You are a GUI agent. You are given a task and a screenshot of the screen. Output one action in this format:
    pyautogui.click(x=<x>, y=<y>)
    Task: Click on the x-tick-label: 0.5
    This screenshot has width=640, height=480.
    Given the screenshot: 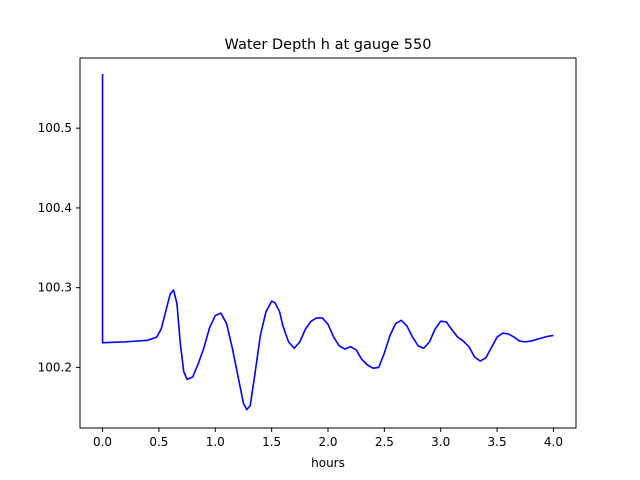 What is the action you would take?
    pyautogui.click(x=158, y=442)
    